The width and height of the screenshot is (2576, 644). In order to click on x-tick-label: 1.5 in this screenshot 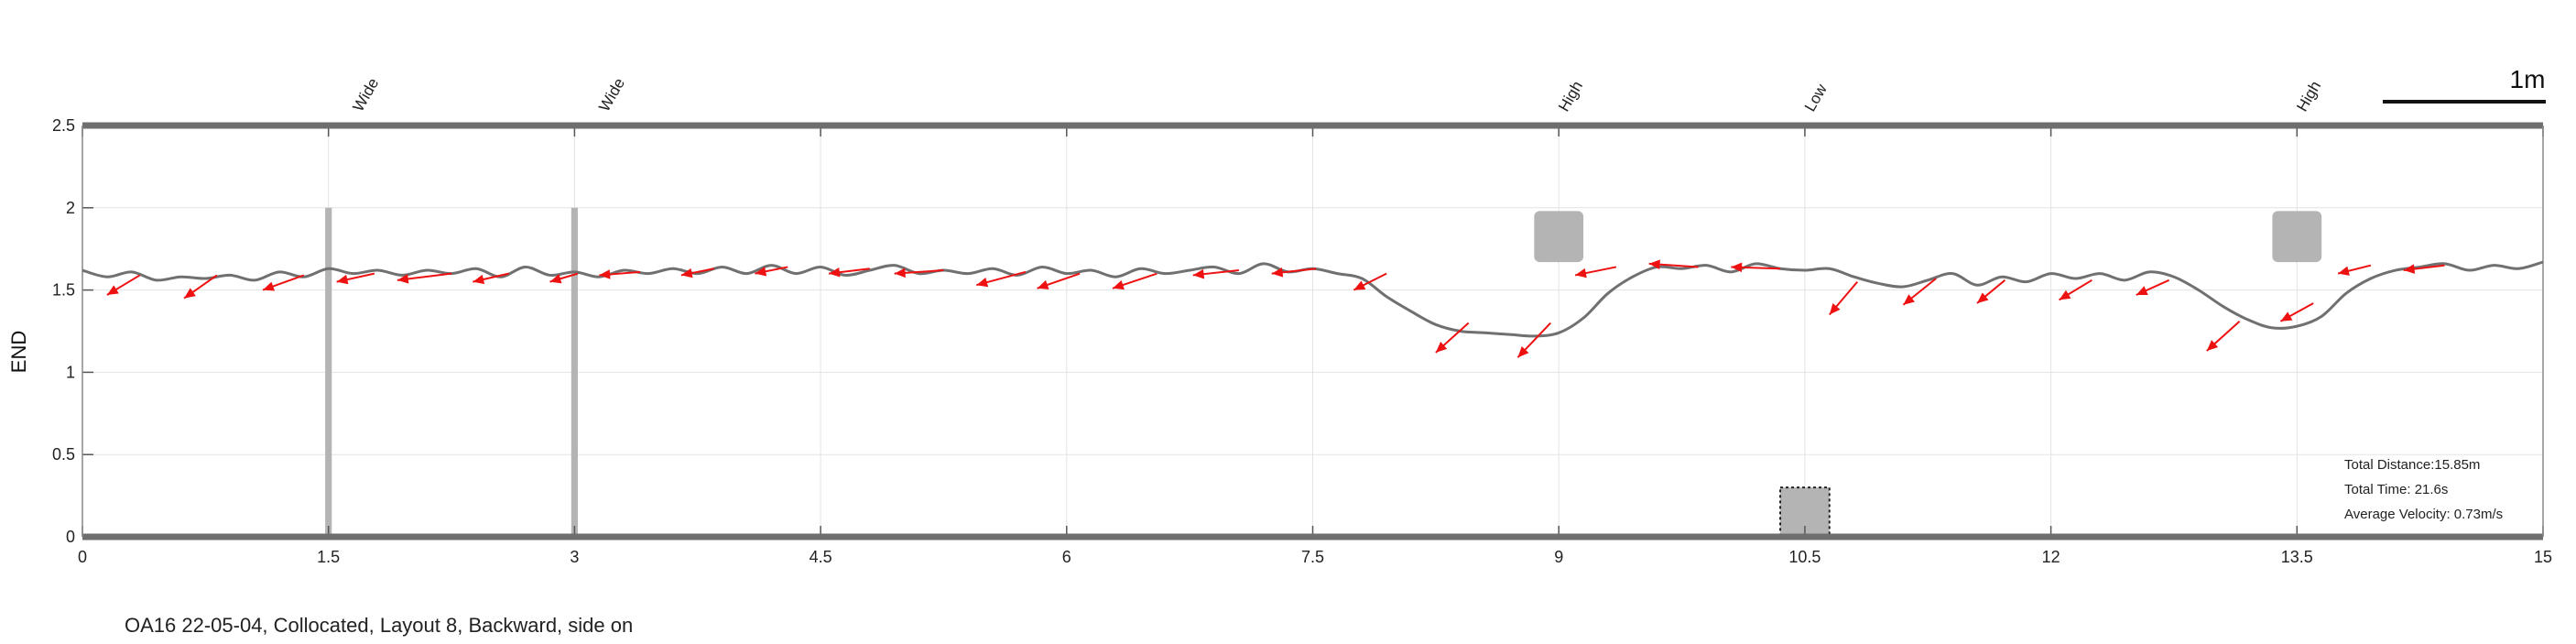, I will do `click(328, 557)`.